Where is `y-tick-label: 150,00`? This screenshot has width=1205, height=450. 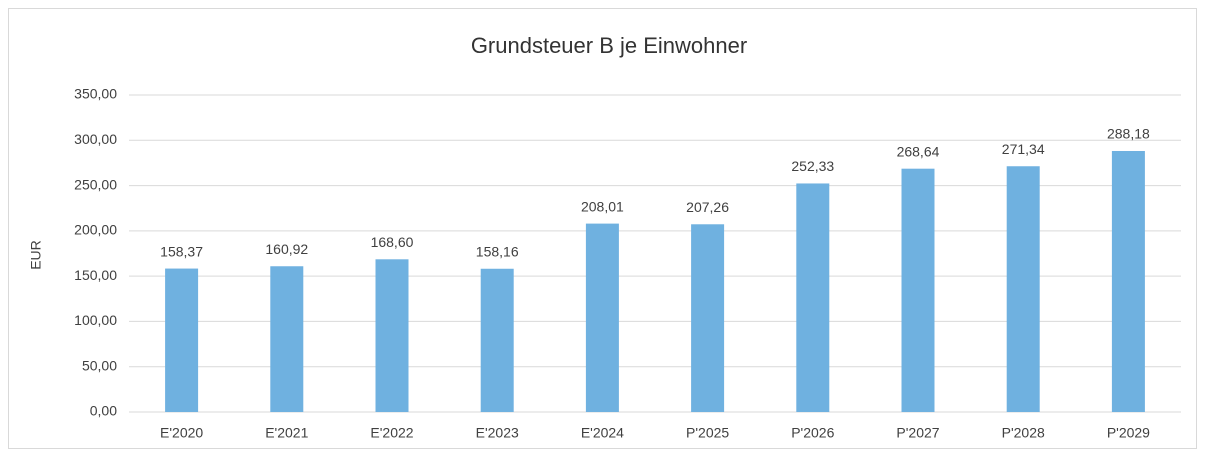 y-tick-label: 150,00 is located at coordinates (95, 275).